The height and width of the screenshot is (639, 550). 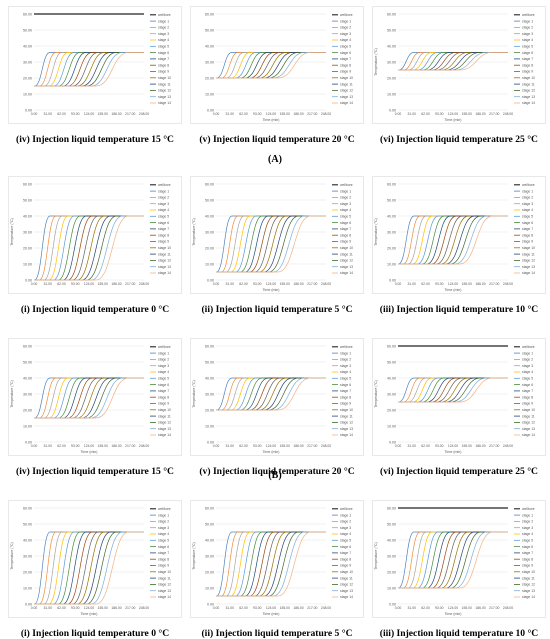 I want to click on y-tick-label: 20.00, so click(x=391, y=411).